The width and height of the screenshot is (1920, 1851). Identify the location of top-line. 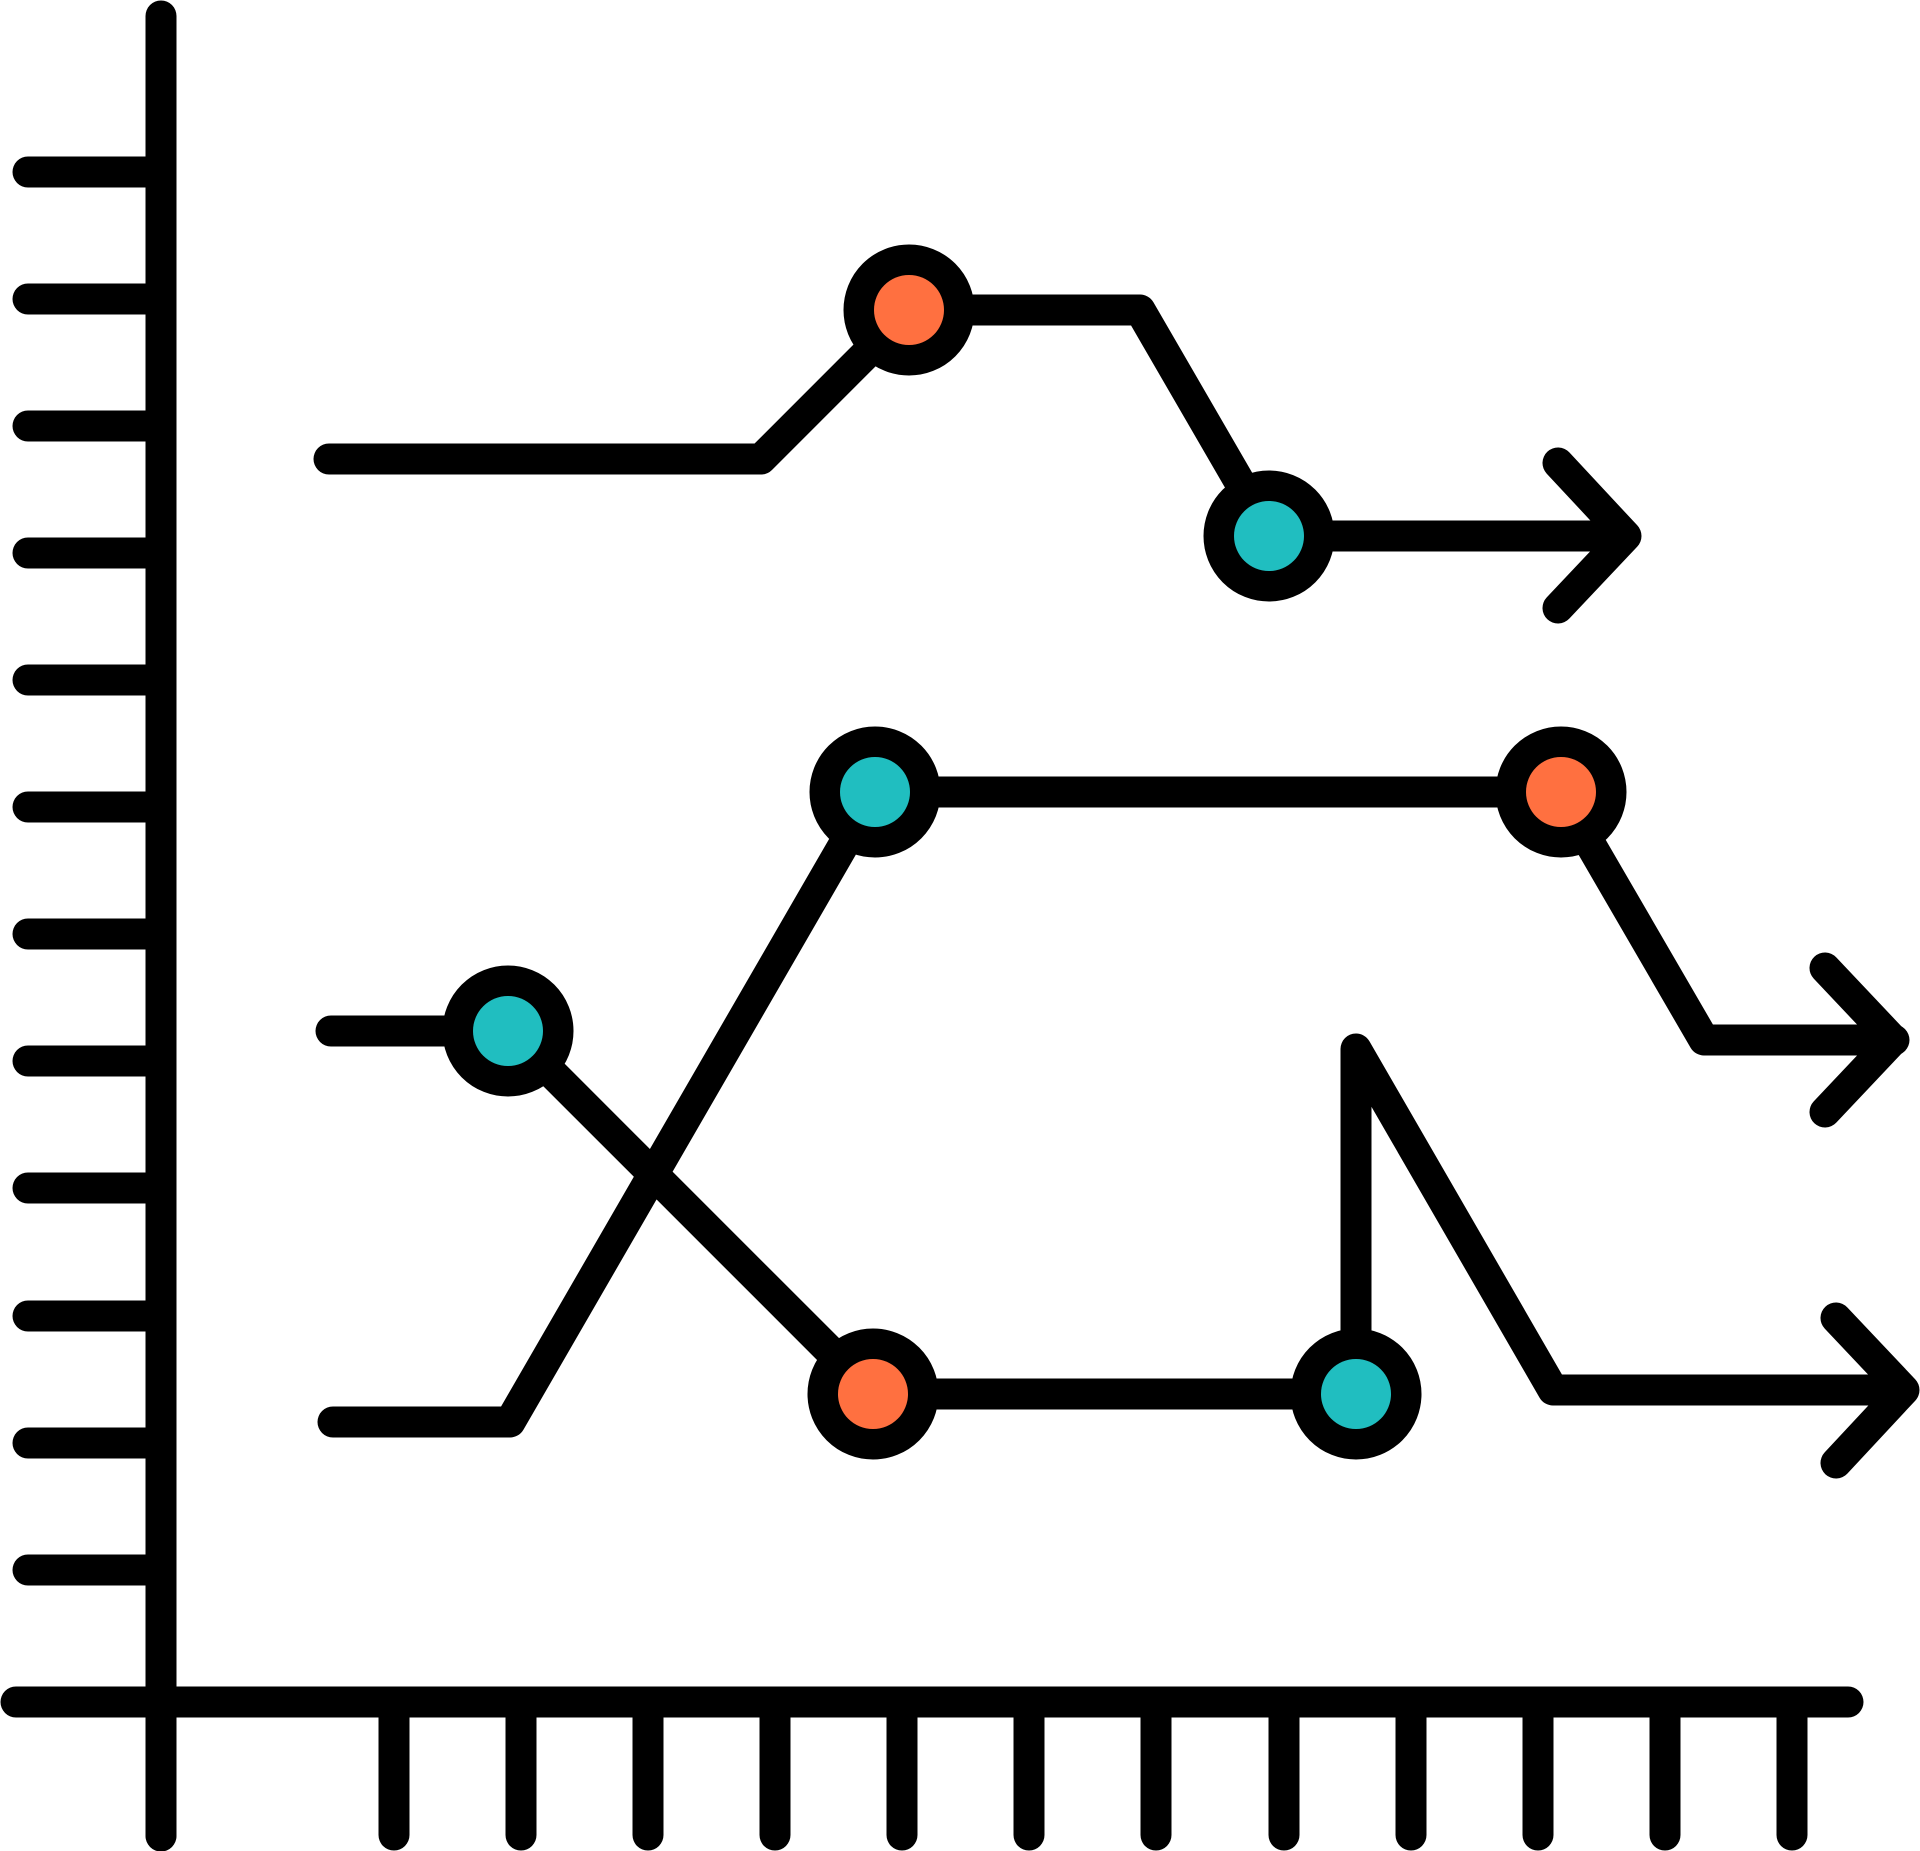
(976, 423).